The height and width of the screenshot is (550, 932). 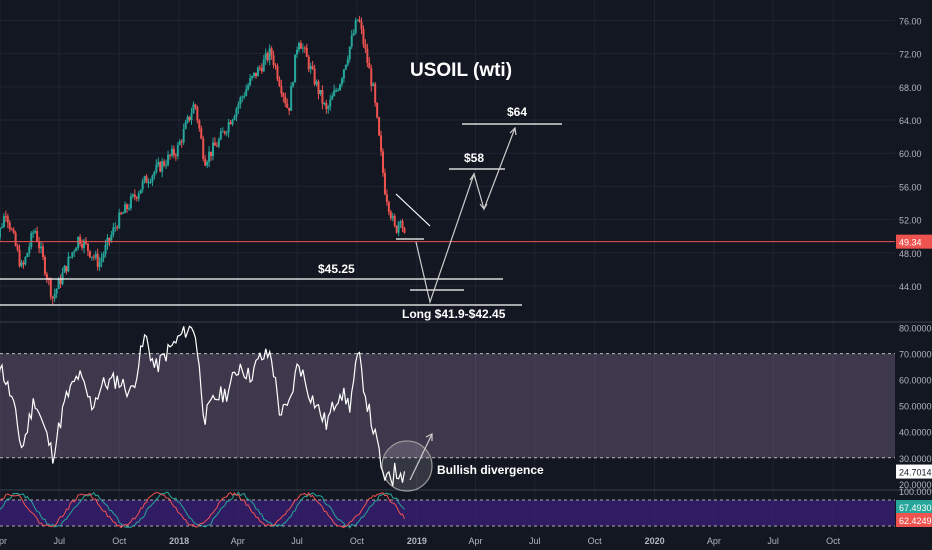 I want to click on wedge-top-line, so click(x=413, y=210).